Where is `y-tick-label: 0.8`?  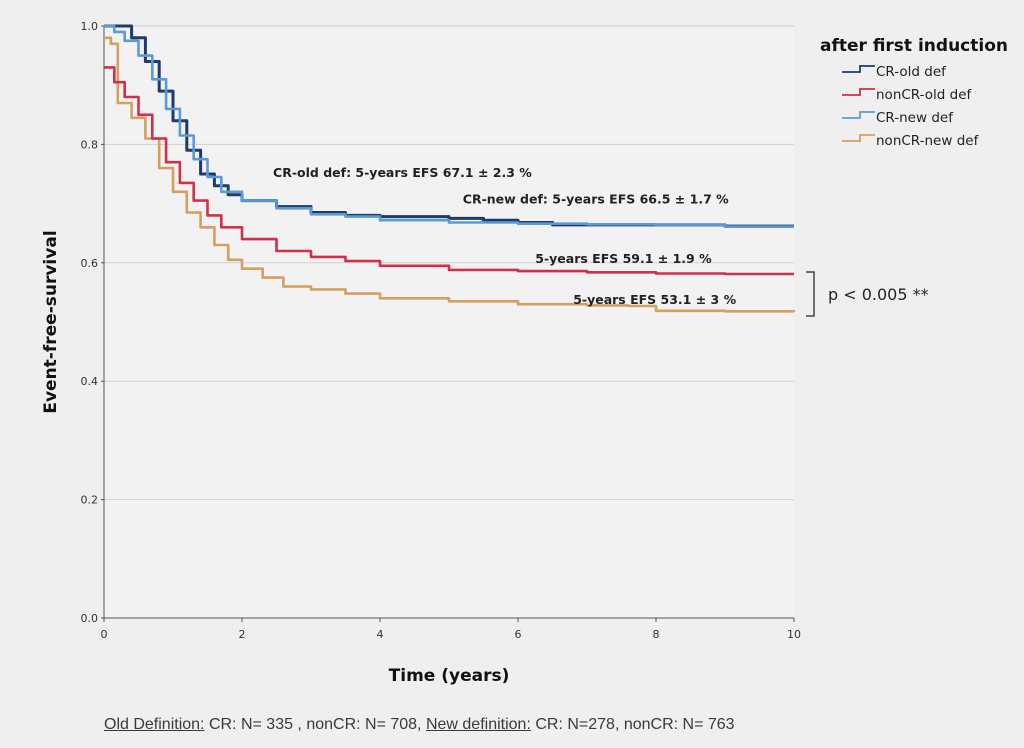
y-tick-label: 0.8 is located at coordinates (90, 144).